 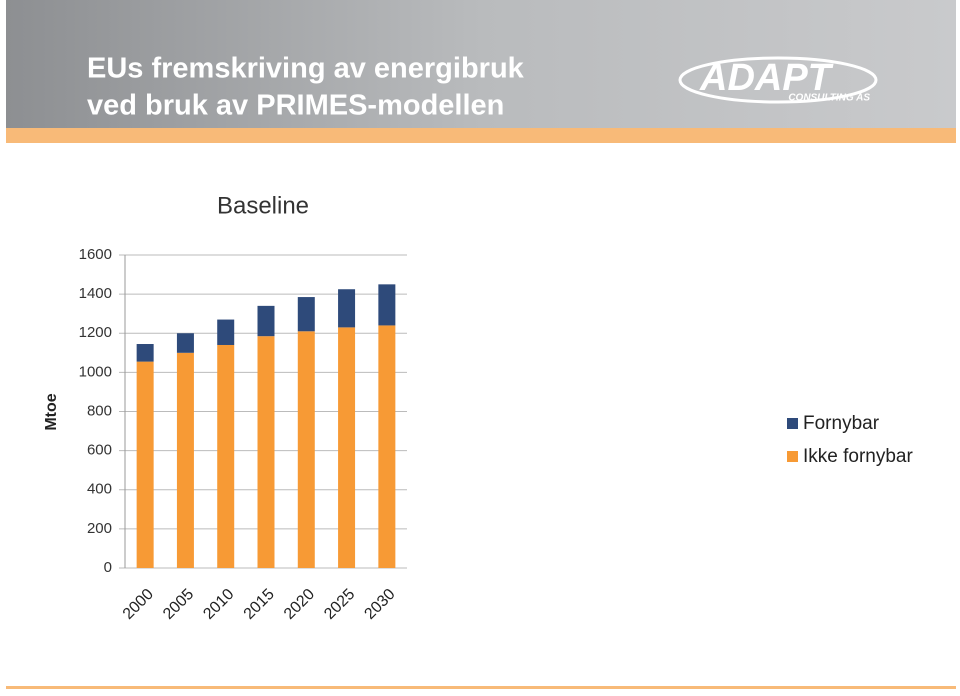 I want to click on chart-title: Baseline, so click(x=263, y=205).